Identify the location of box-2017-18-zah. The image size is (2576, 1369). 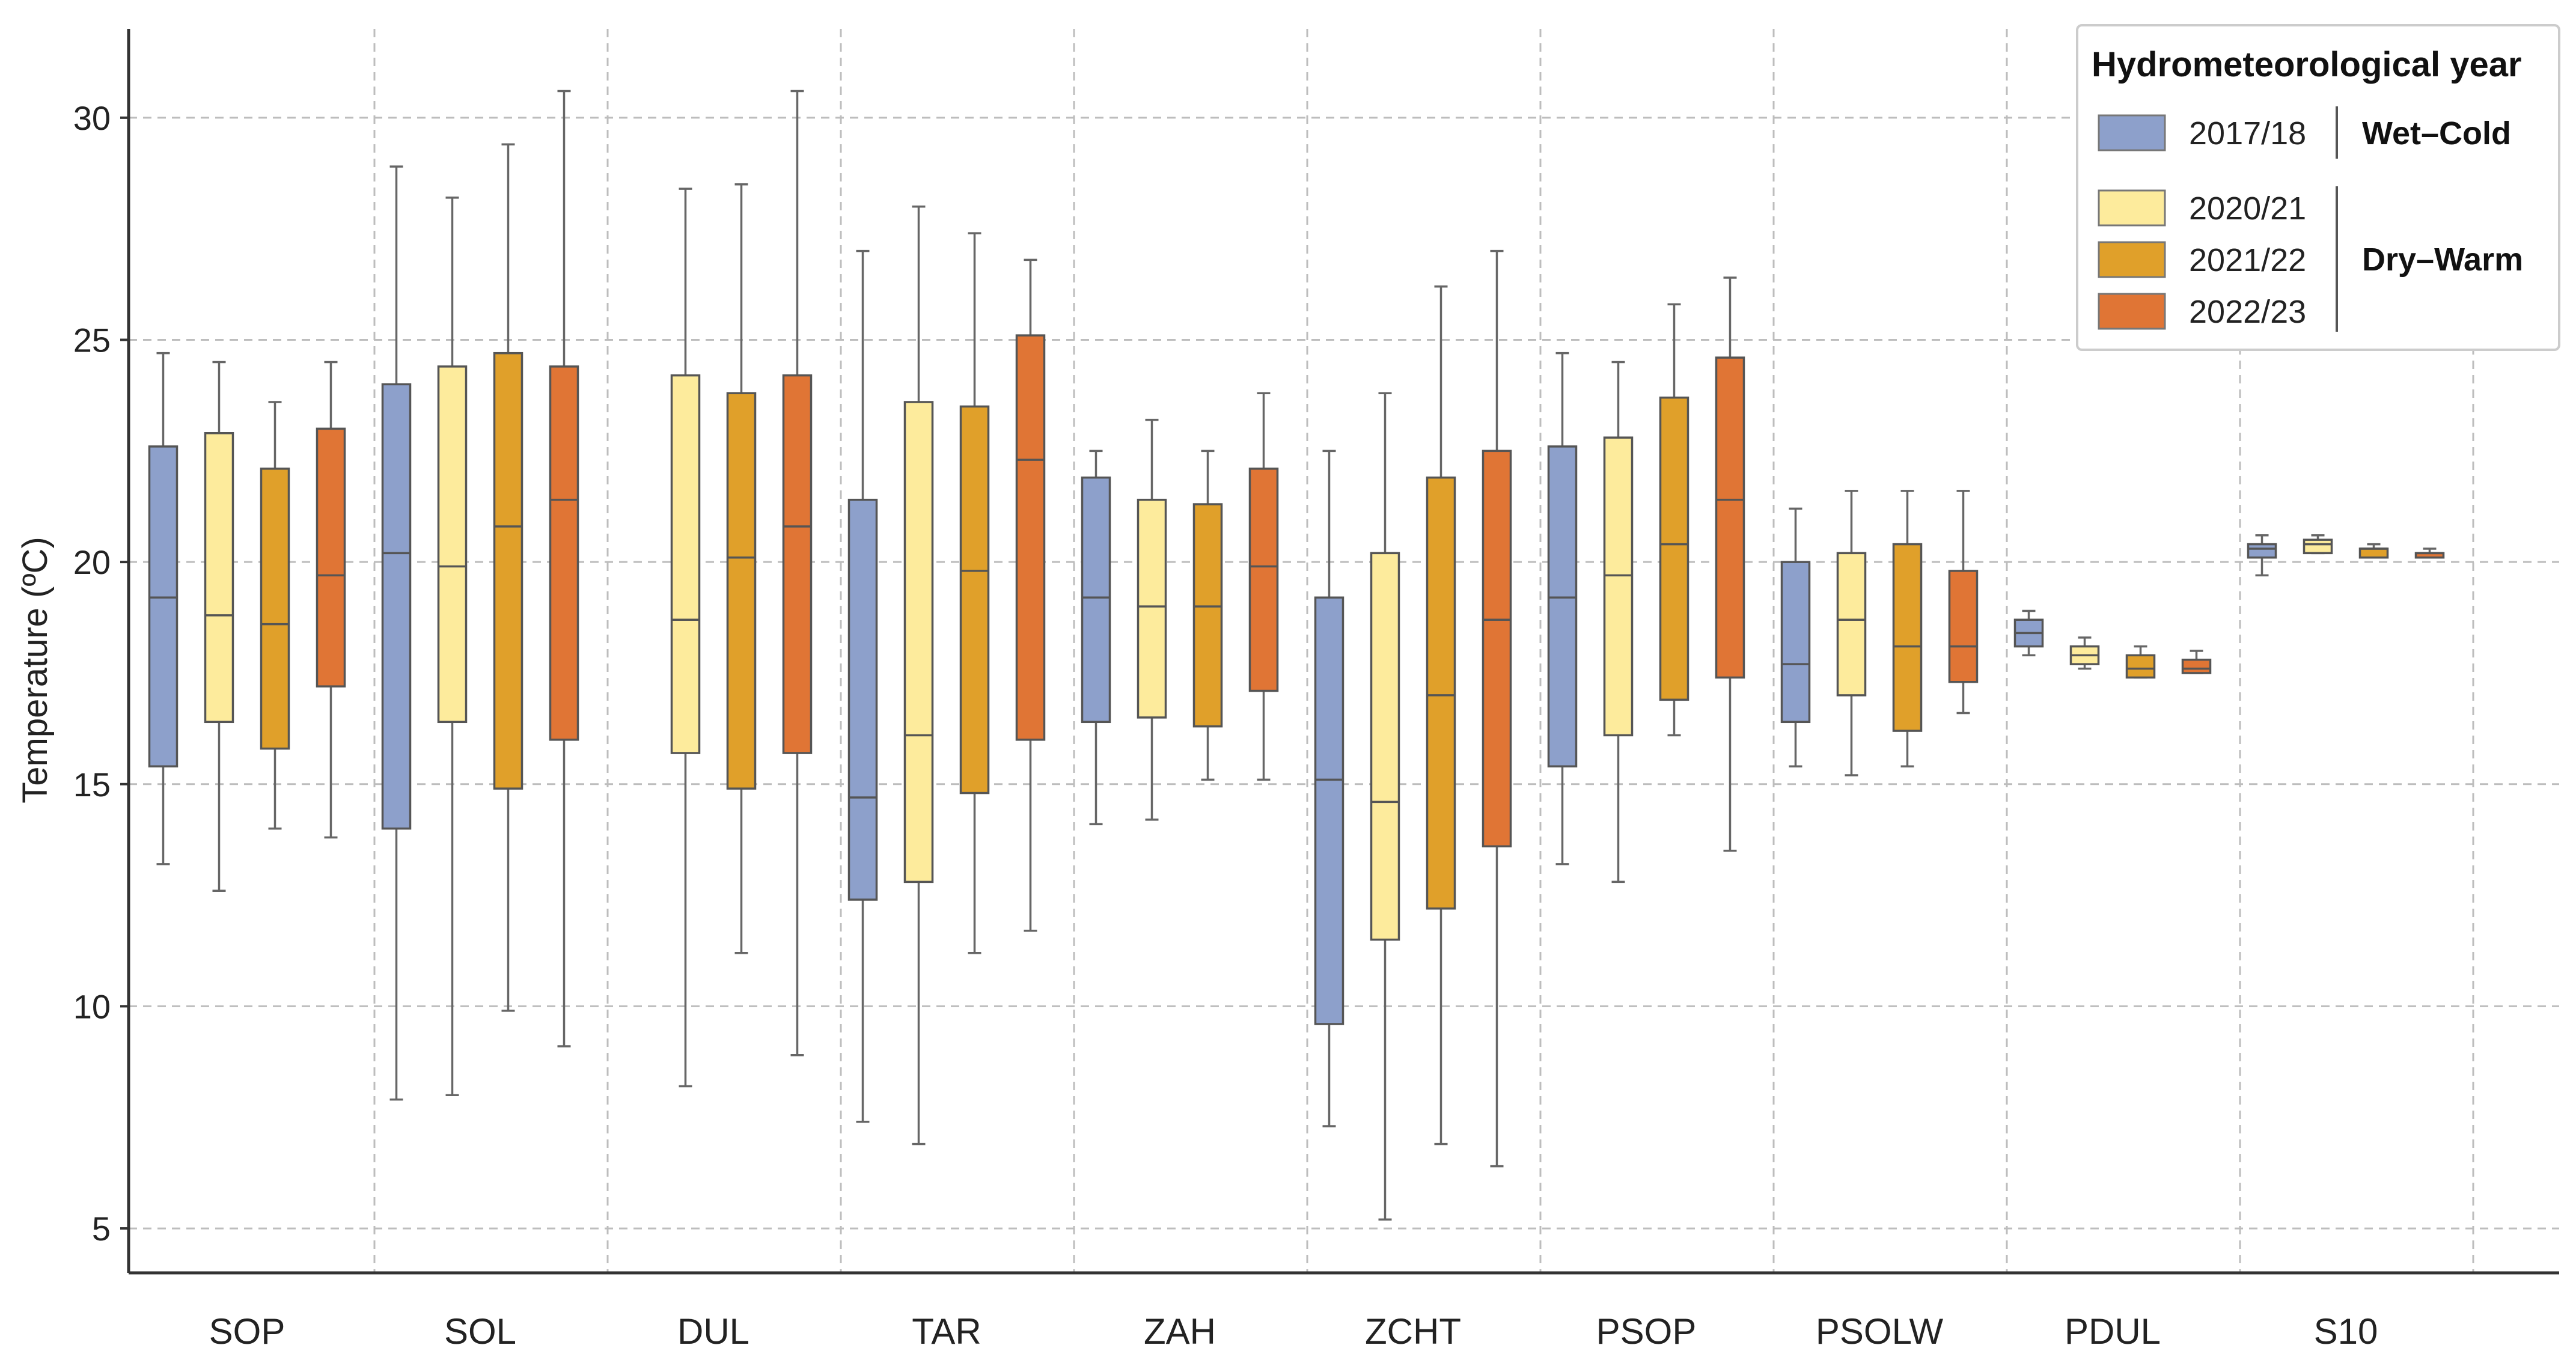
(1096, 638).